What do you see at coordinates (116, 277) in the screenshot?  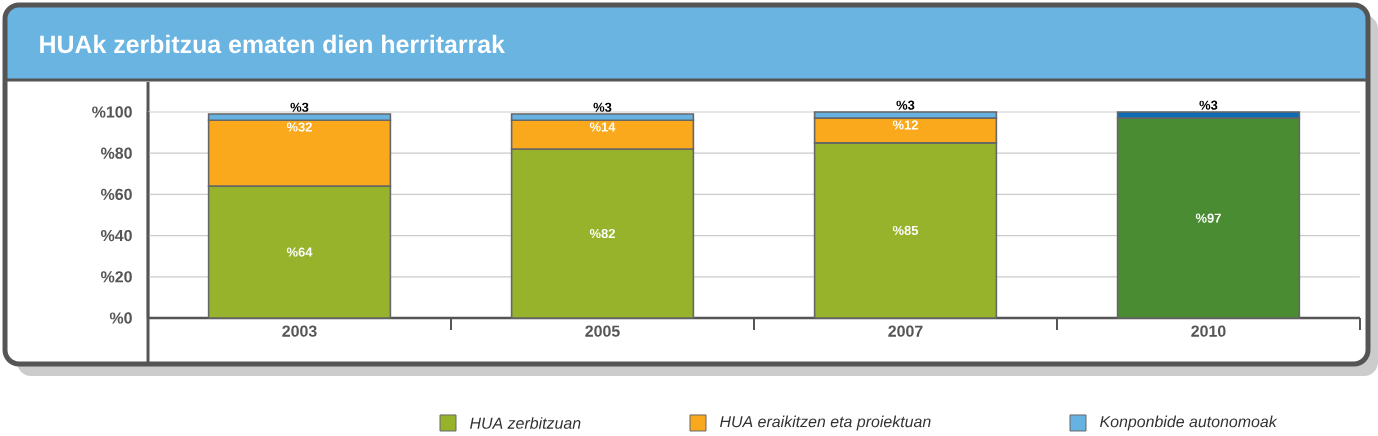 I see `y-tick-label: %20` at bounding box center [116, 277].